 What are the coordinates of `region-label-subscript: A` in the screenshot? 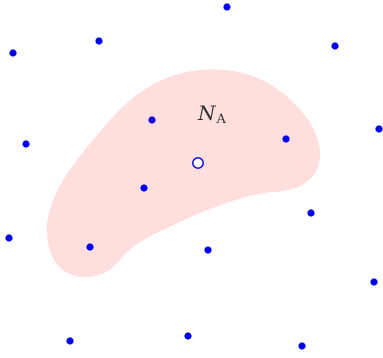 It's located at (221, 119).